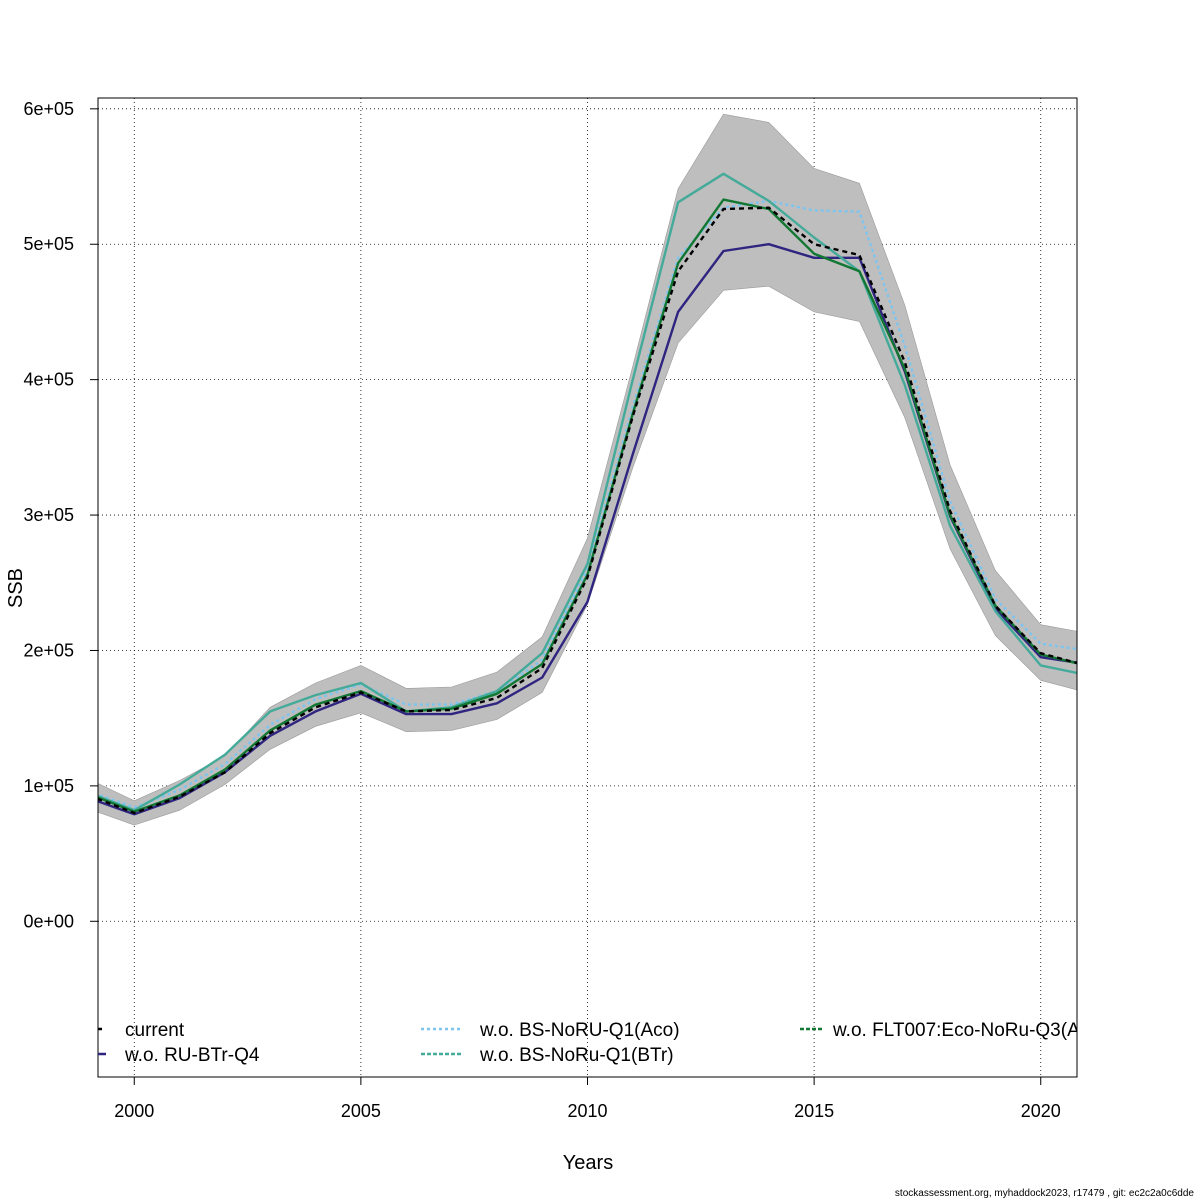 The image size is (1200, 1200). I want to click on x-tick-label: 2020, so click(1041, 1111).